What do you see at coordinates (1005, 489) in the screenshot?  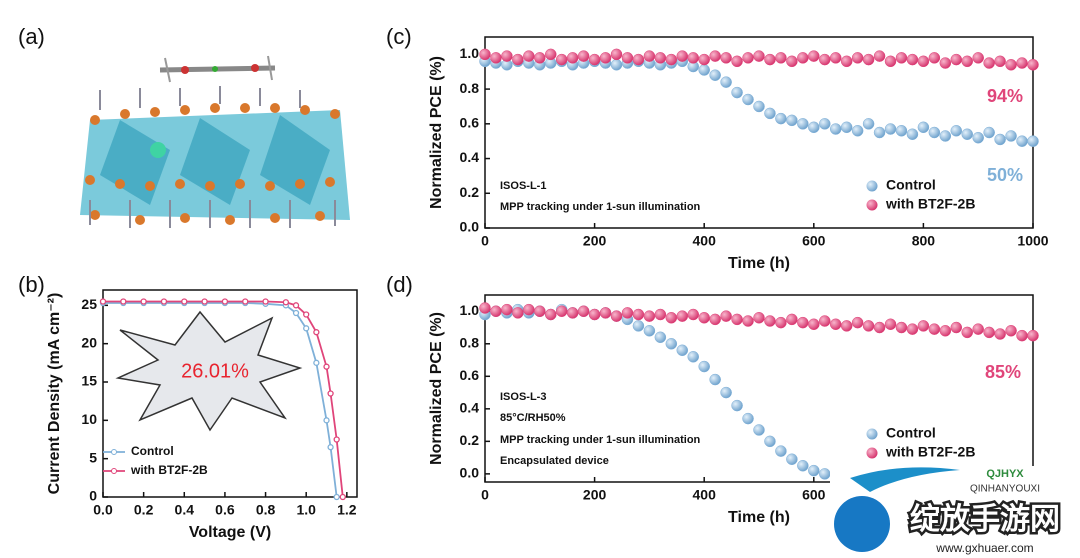 I see `watermark-name: QINHANYOUXI` at bounding box center [1005, 489].